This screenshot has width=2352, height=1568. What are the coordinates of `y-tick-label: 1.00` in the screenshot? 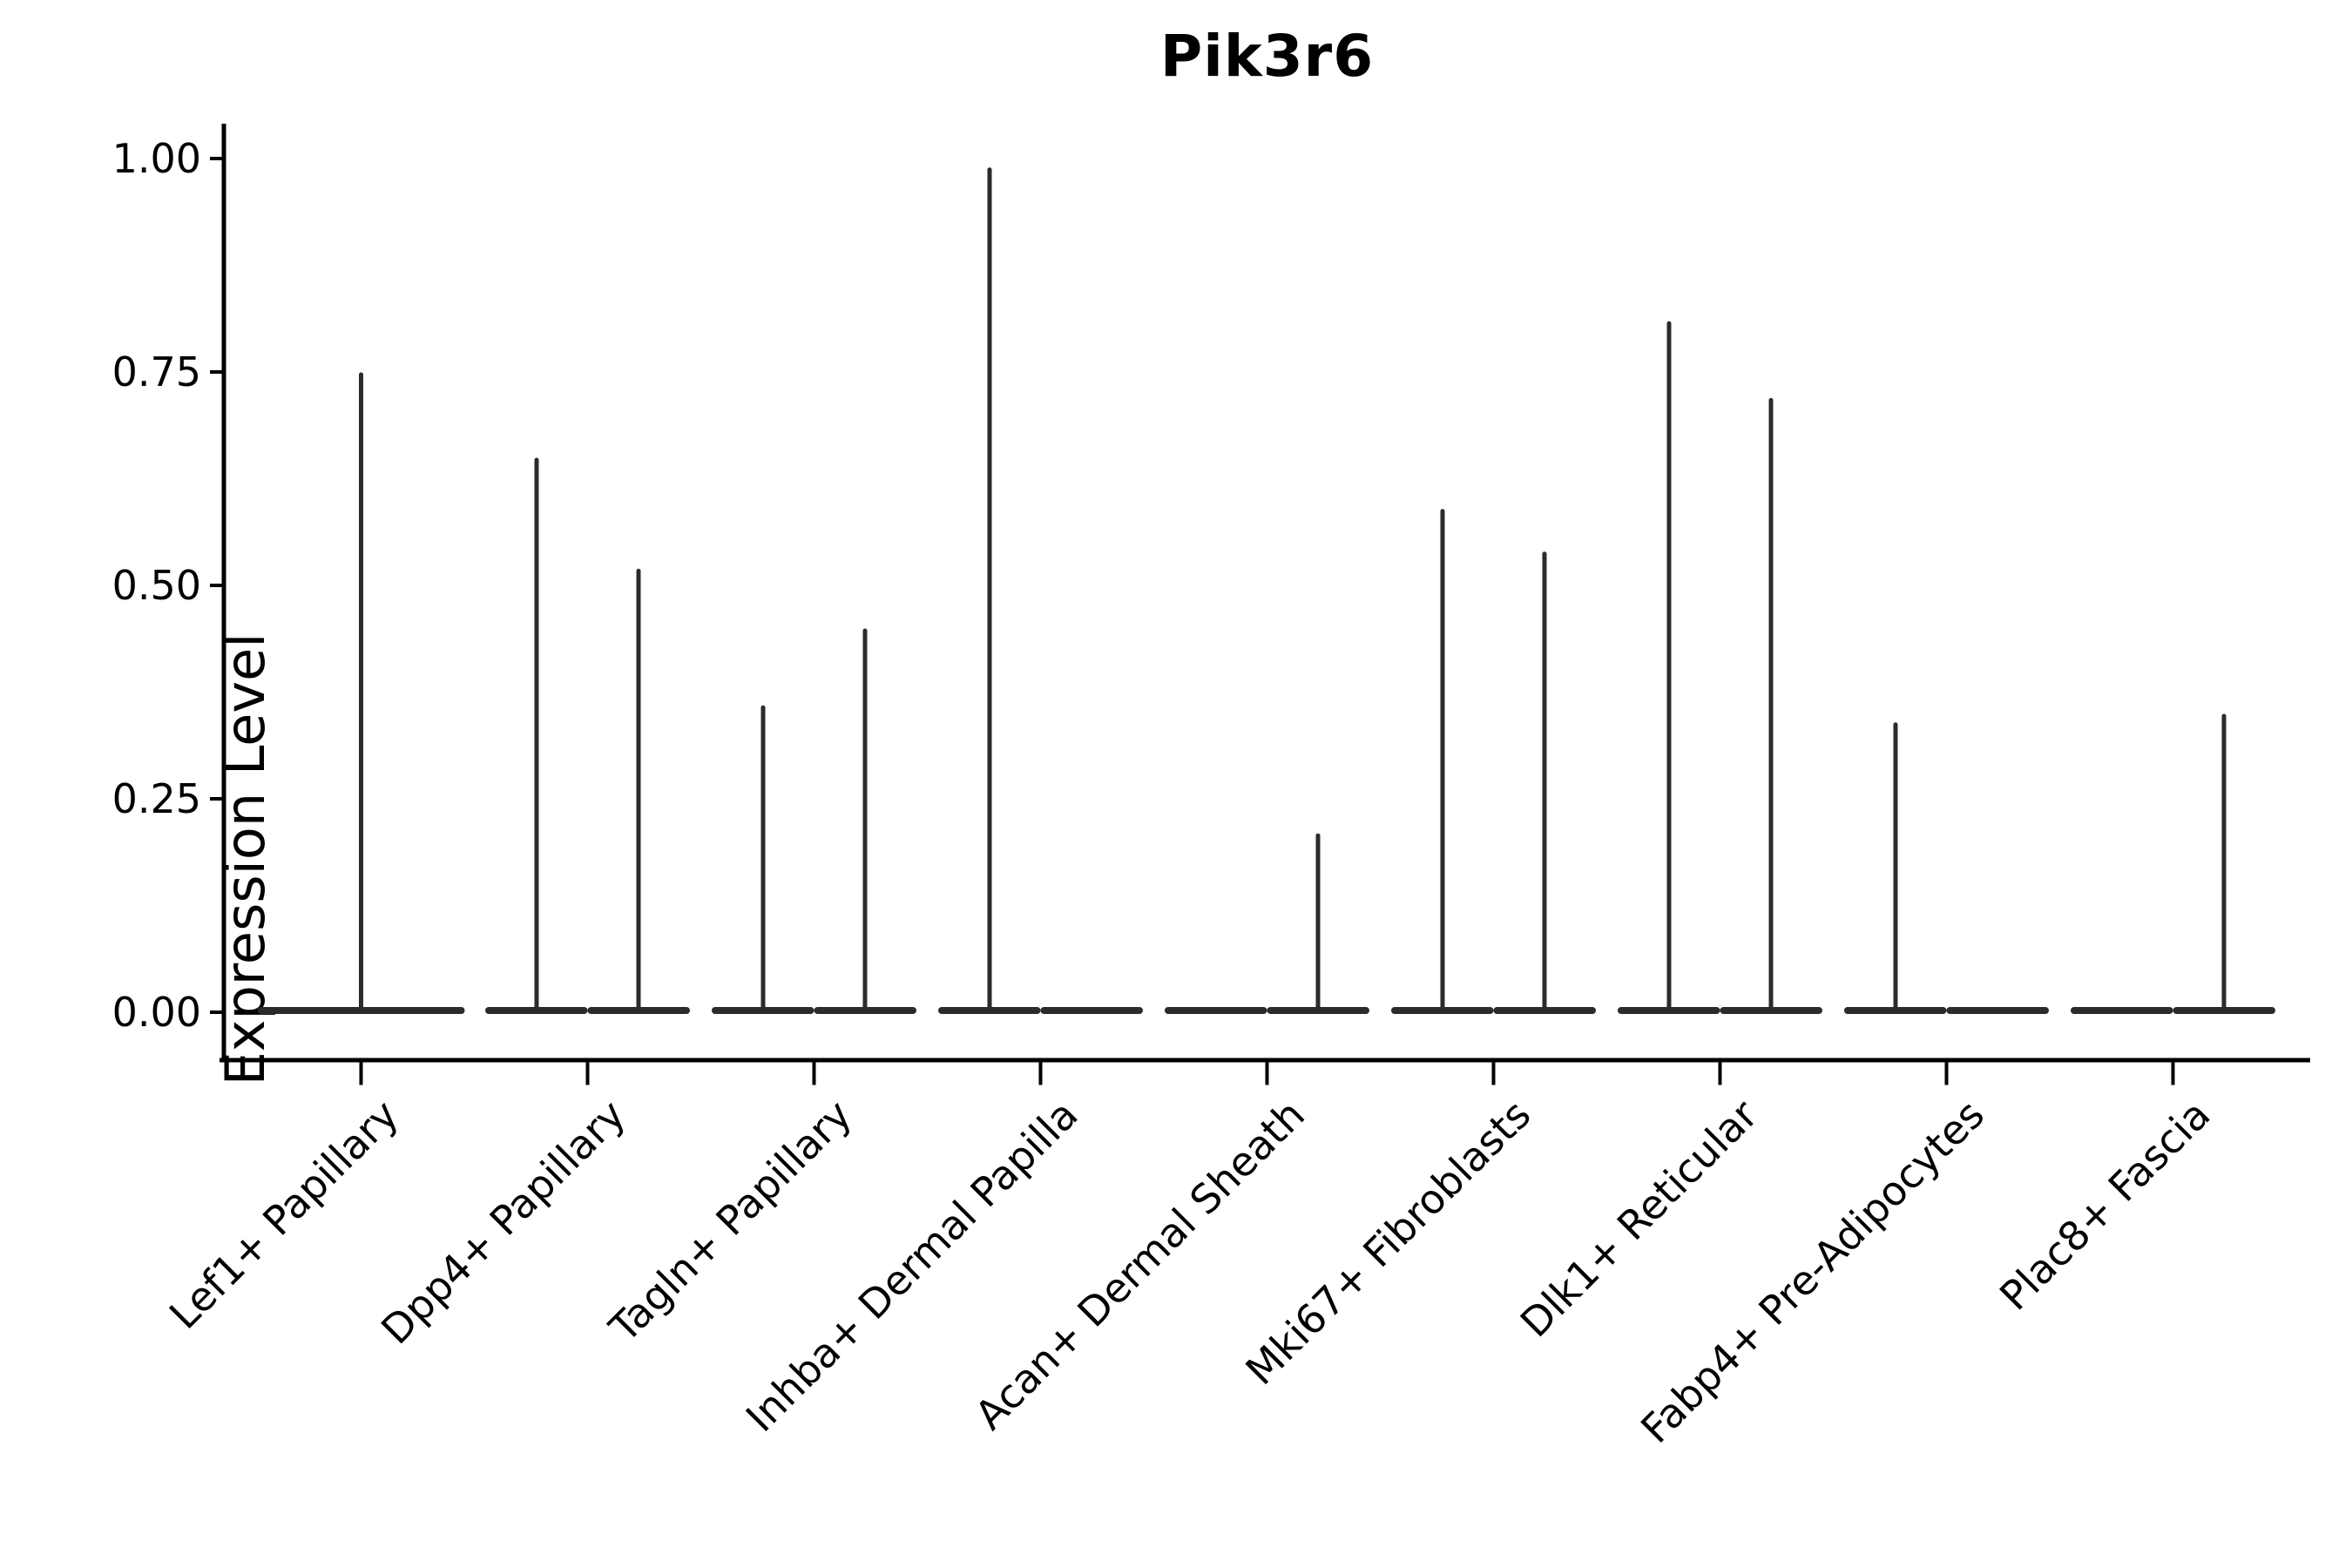 It's located at (156, 158).